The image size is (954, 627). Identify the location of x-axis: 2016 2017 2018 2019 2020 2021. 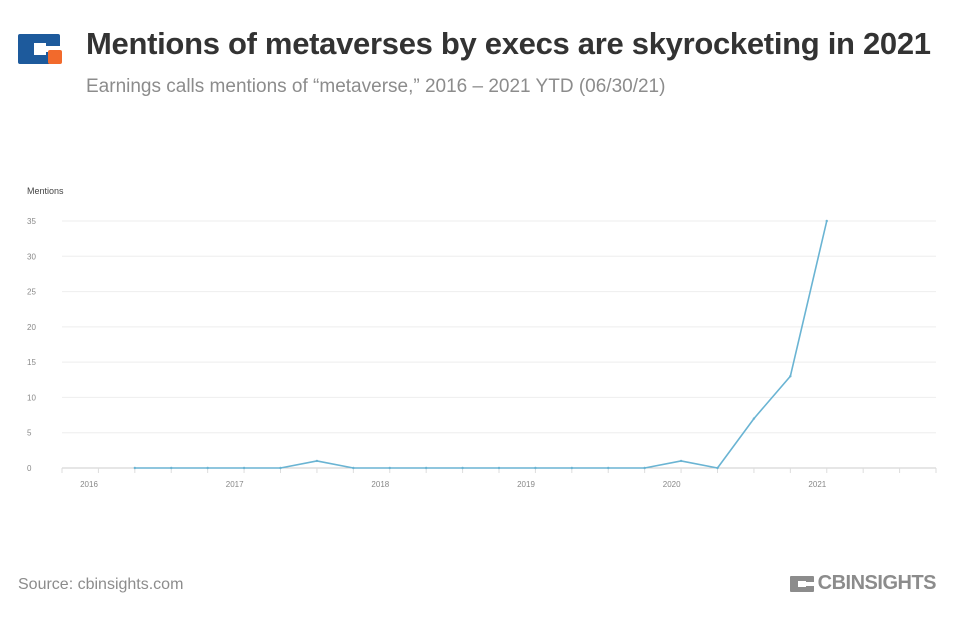
(499, 478).